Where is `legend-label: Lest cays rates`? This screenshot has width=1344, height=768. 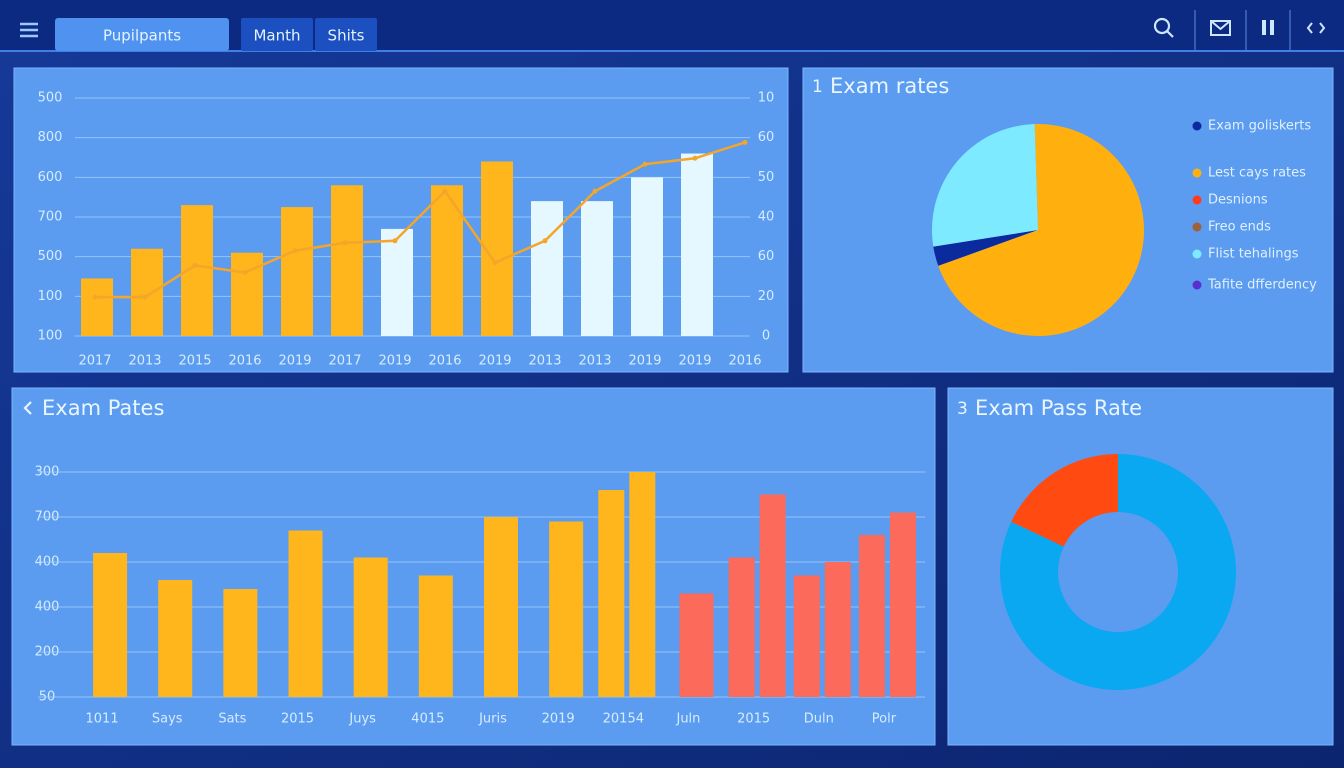
legend-label: Lest cays rates is located at coordinates (1257, 173).